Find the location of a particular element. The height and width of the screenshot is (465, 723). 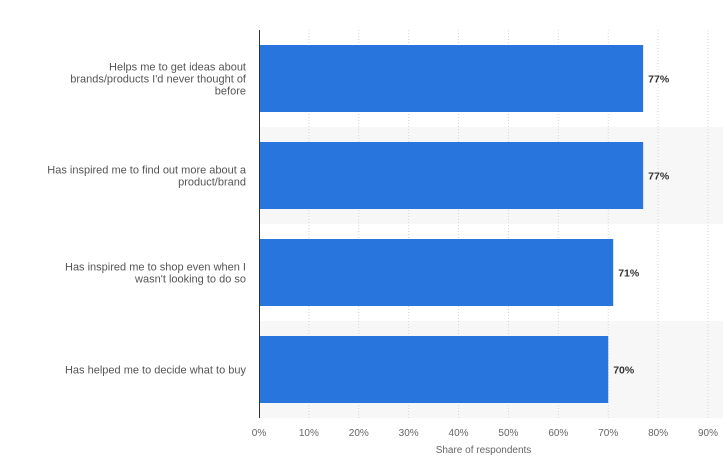

x-tick-label: 50% is located at coordinates (508, 433).